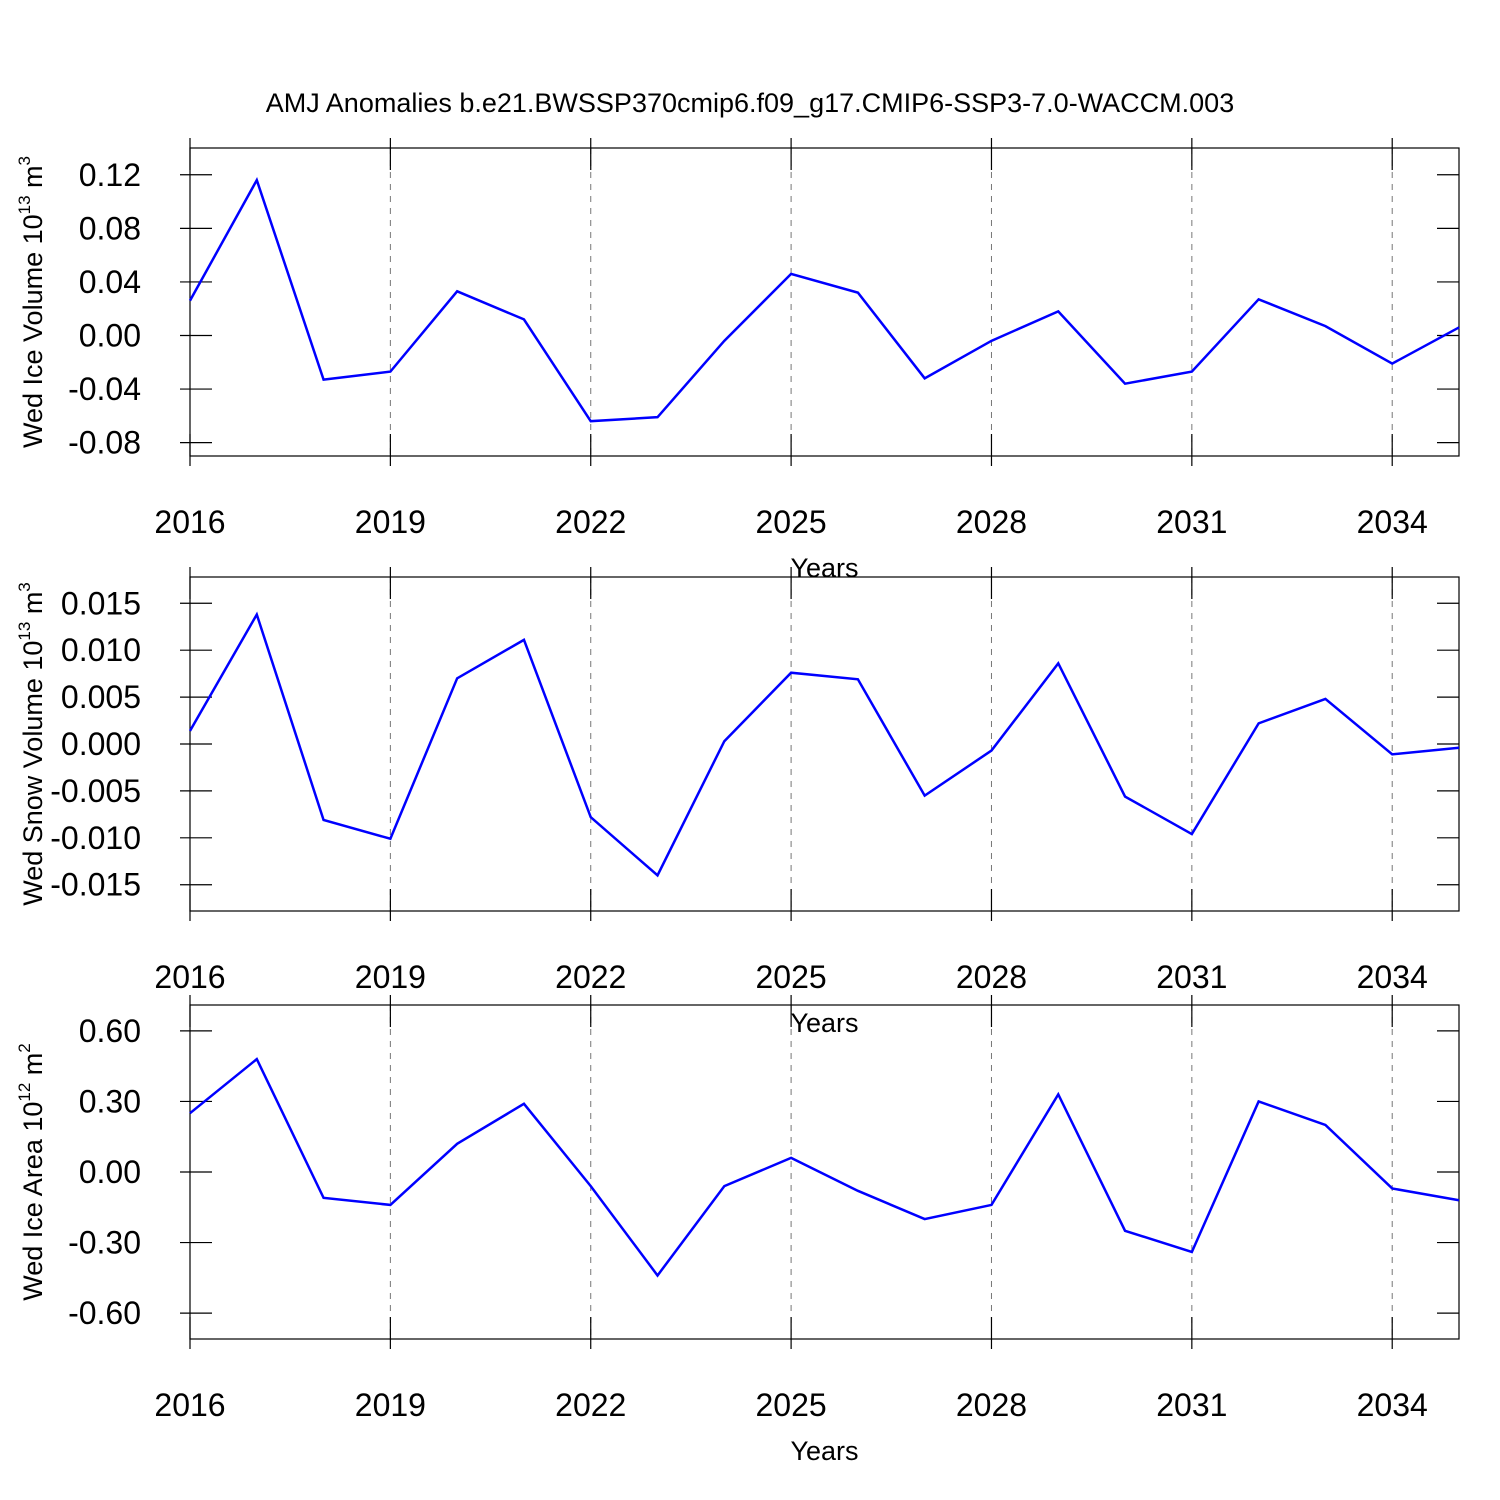 The height and width of the screenshot is (1500, 1500). What do you see at coordinates (33, 331) in the screenshot?
I see `y-axis-label-part: Wed Ice Volume 10` at bounding box center [33, 331].